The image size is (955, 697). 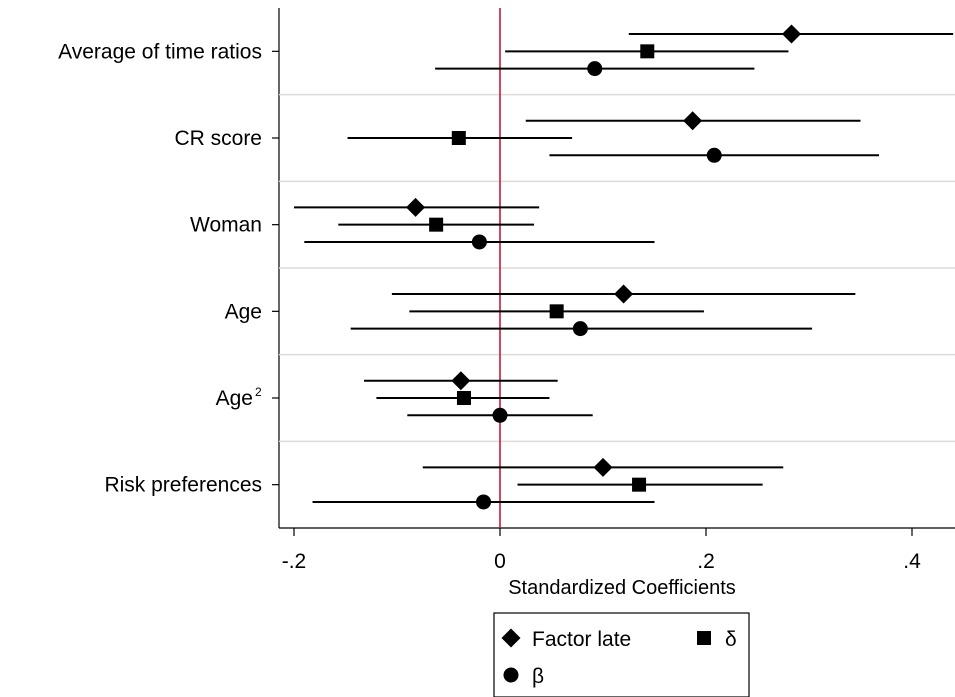 What do you see at coordinates (601, 550) in the screenshot?
I see `x-axis: -.2 0 .2 .4` at bounding box center [601, 550].